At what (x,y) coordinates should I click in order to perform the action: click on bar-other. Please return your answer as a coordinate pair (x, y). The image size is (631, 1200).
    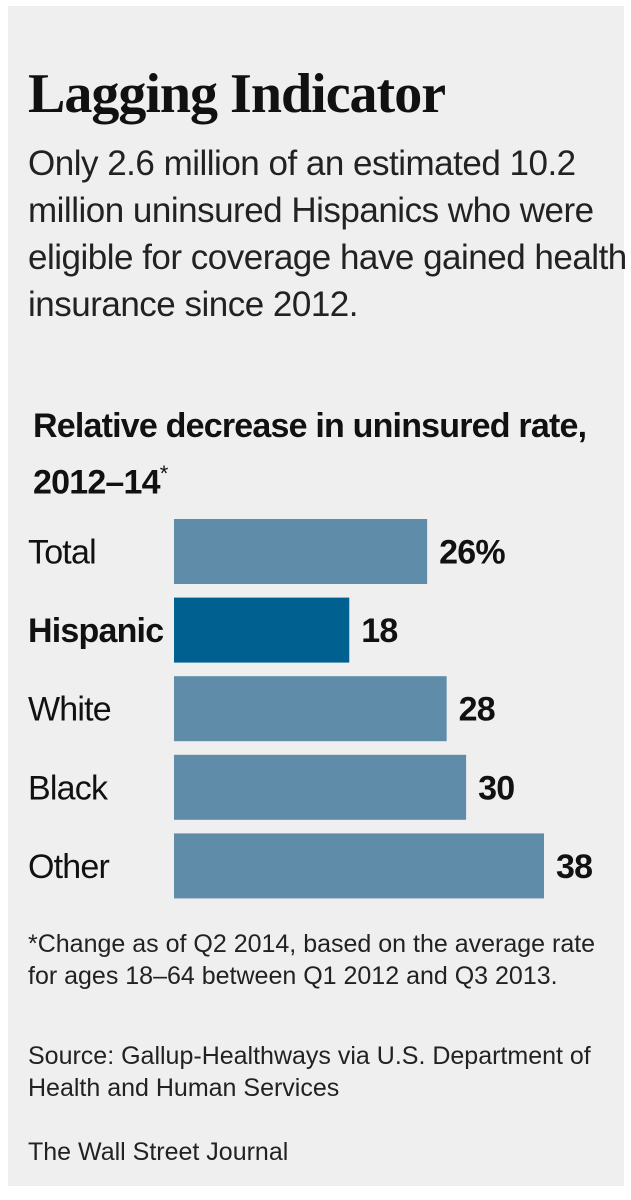
    Looking at the image, I should click on (359, 866).